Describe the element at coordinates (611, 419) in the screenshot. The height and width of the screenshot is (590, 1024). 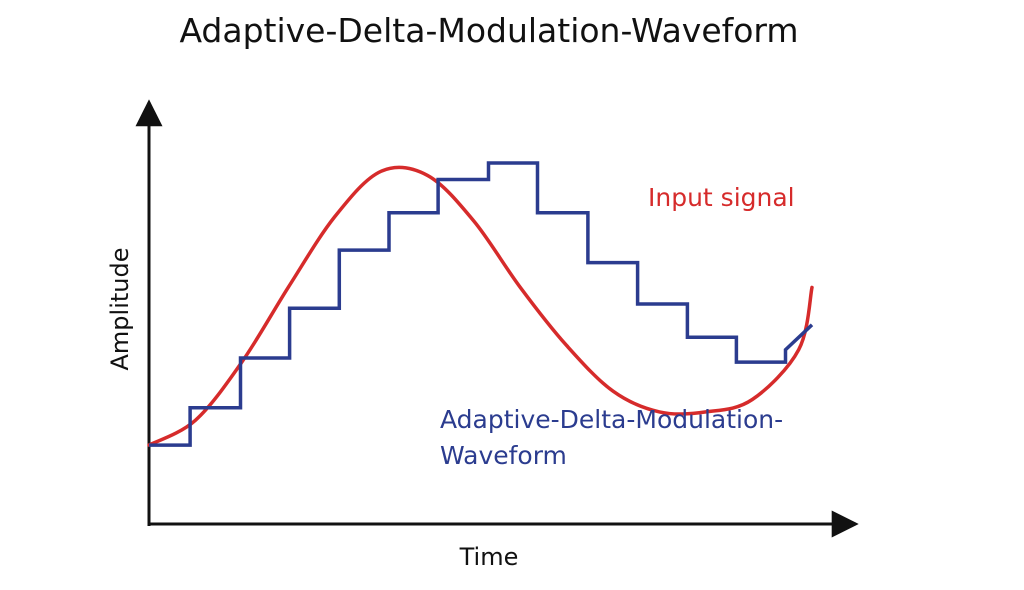
I see `adm-waveform-label-line-1: Adaptive-Delta-Modulation-` at that location.